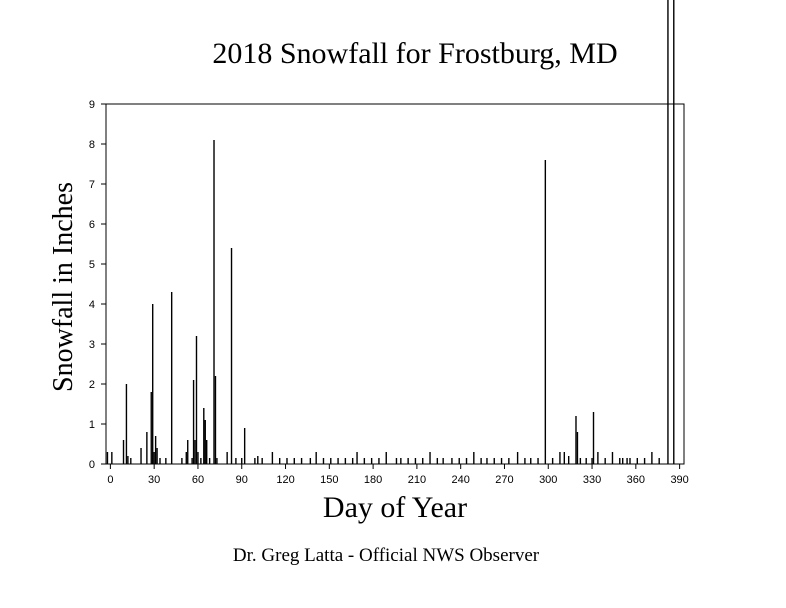  Describe the element at coordinates (548, 480) in the screenshot. I see `x-tick-label: 300` at that location.